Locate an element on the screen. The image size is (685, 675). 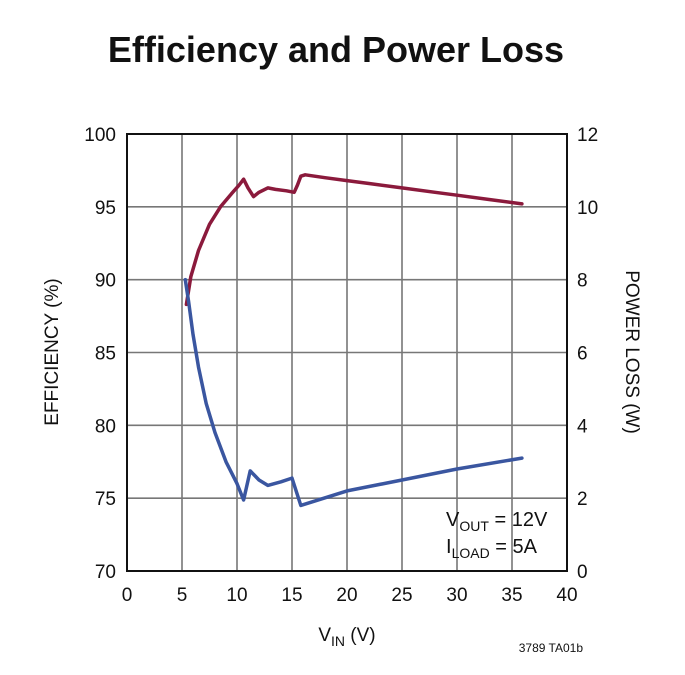
y-right-tick-label: 8 is located at coordinates (582, 281).